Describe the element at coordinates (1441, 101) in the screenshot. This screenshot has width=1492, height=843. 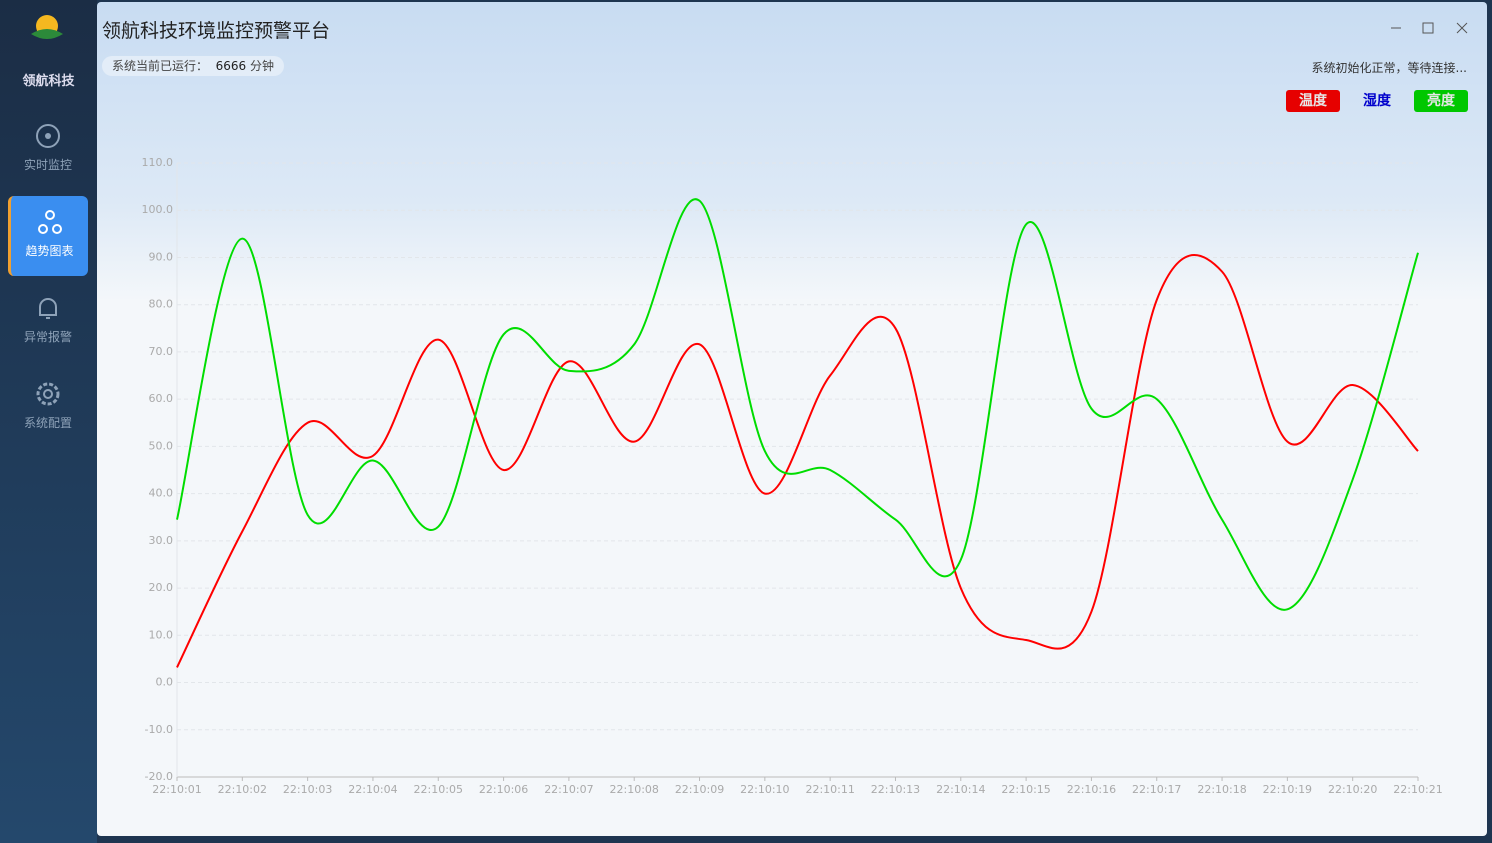
I see `legend-item: 亮度` at that location.